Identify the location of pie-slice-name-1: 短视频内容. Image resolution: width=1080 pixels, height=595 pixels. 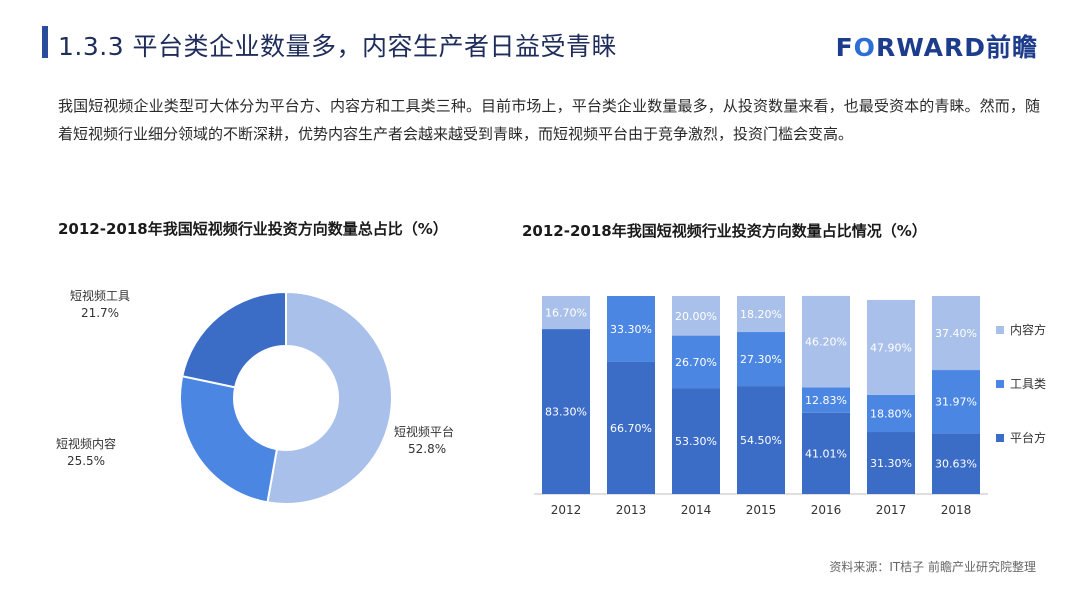
(86, 443).